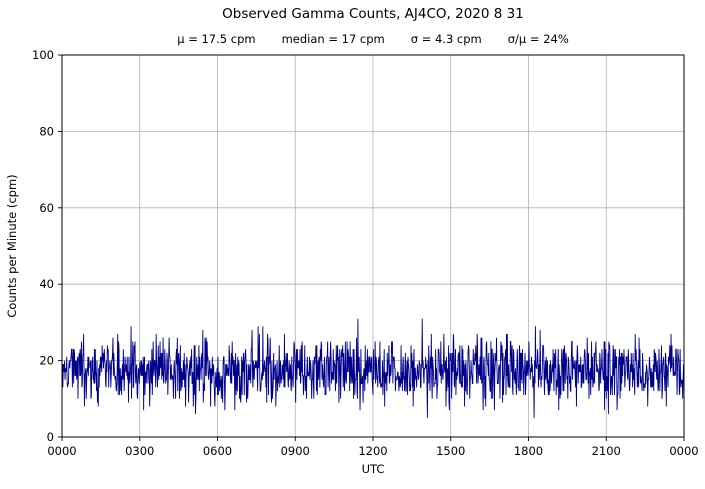  Describe the element at coordinates (46, 131) in the screenshot. I see `y-tick-label: 80` at that location.